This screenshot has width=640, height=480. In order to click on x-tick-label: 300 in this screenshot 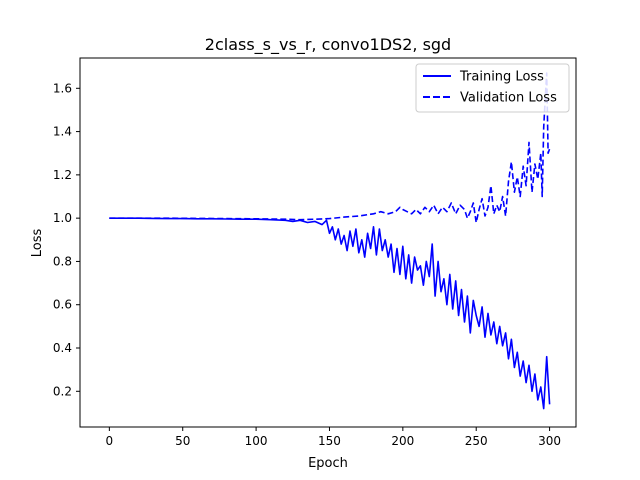, I will do `click(549, 441)`.